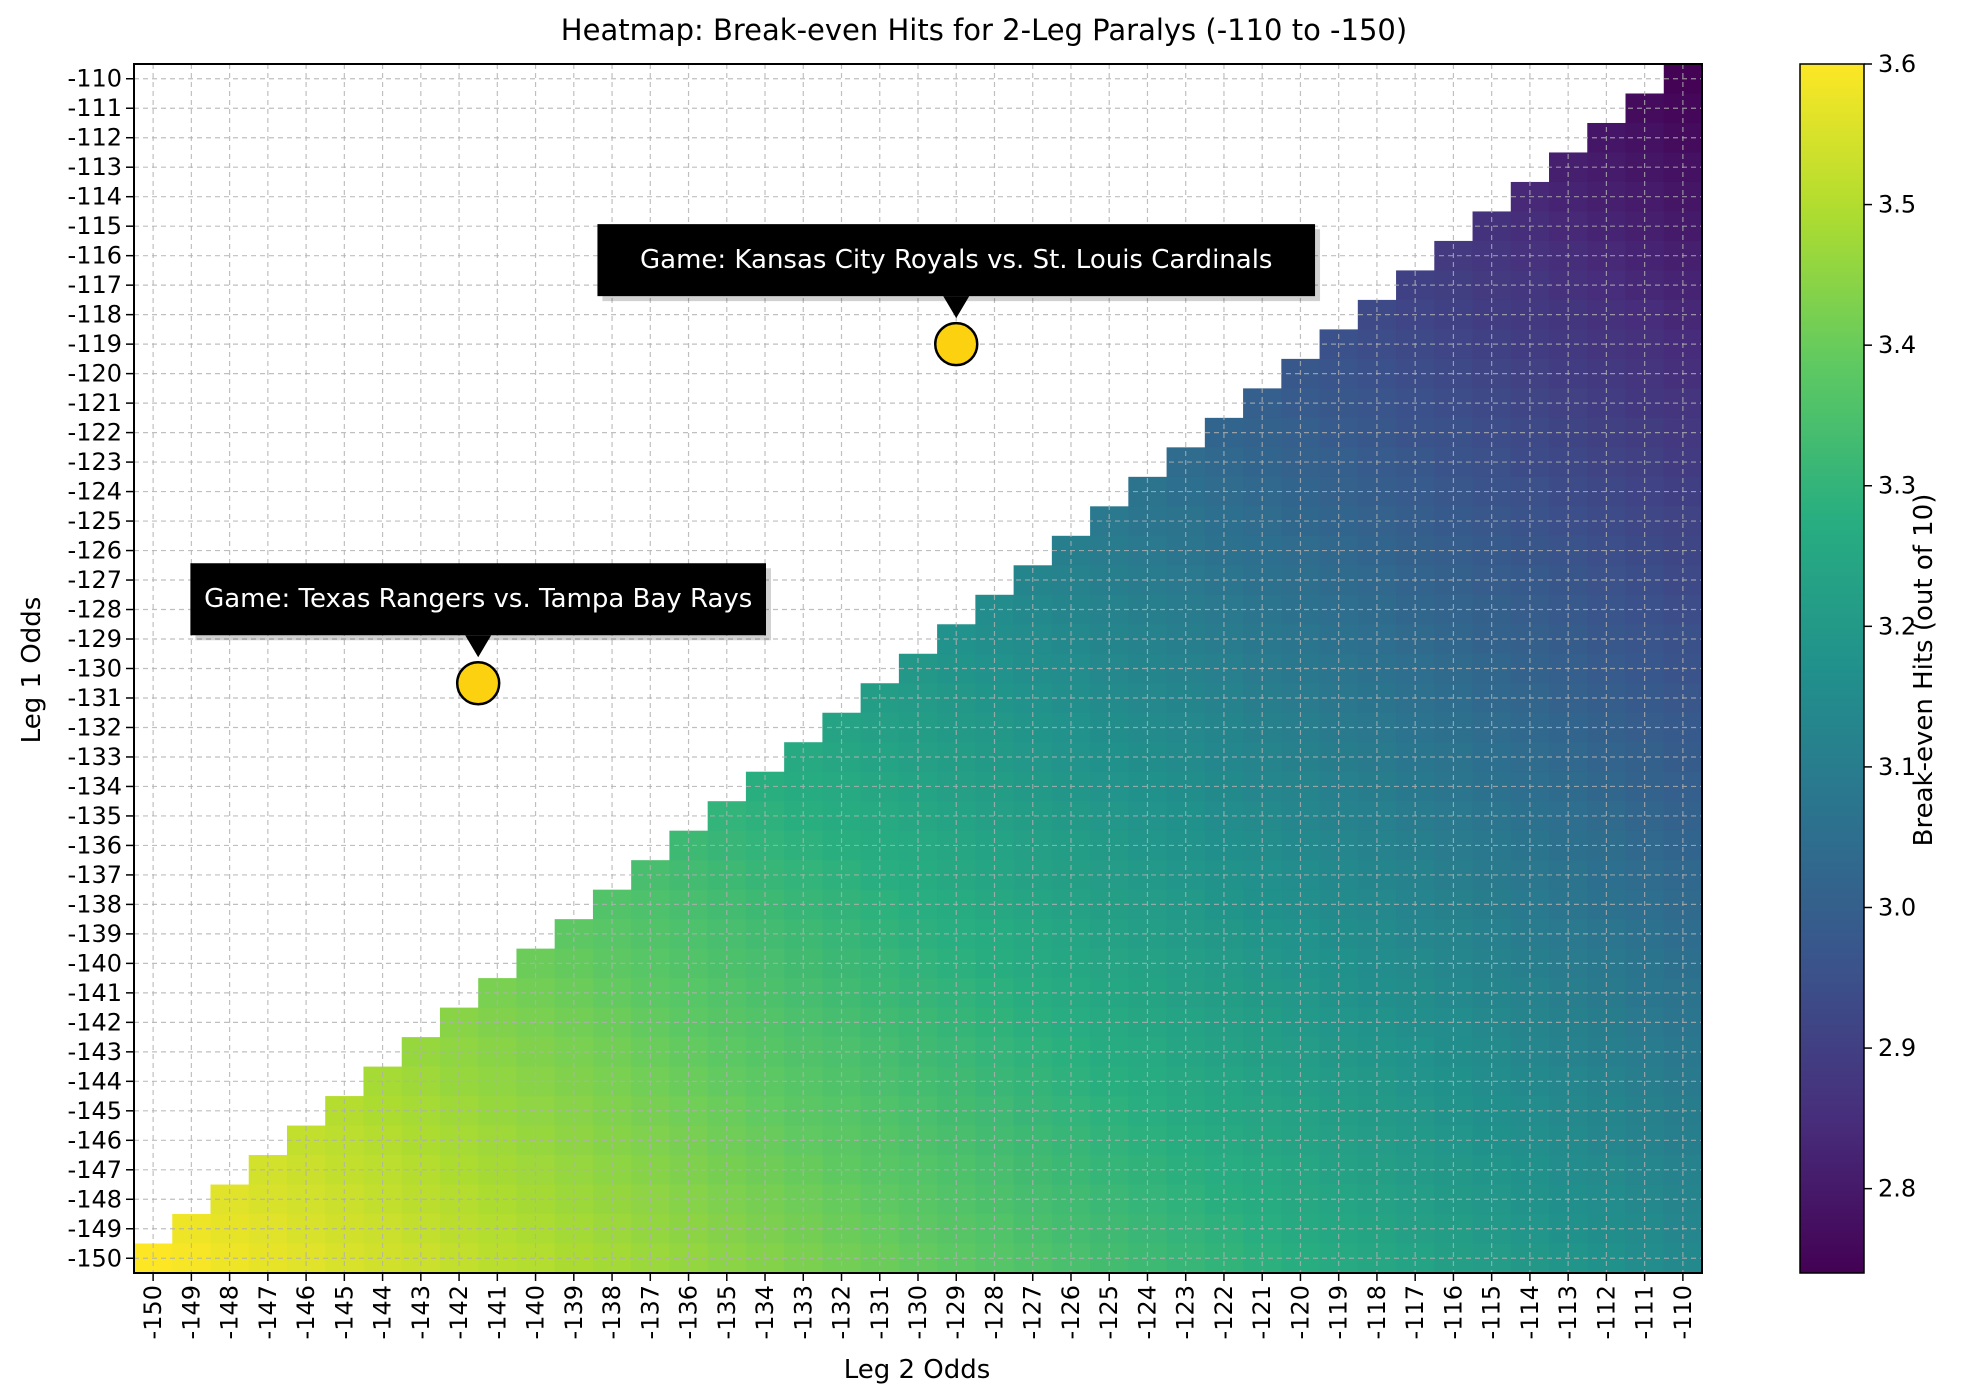 The width and height of the screenshot is (1969, 1400). What do you see at coordinates (95, 1258) in the screenshot?
I see `y-tick-label: -150` at bounding box center [95, 1258].